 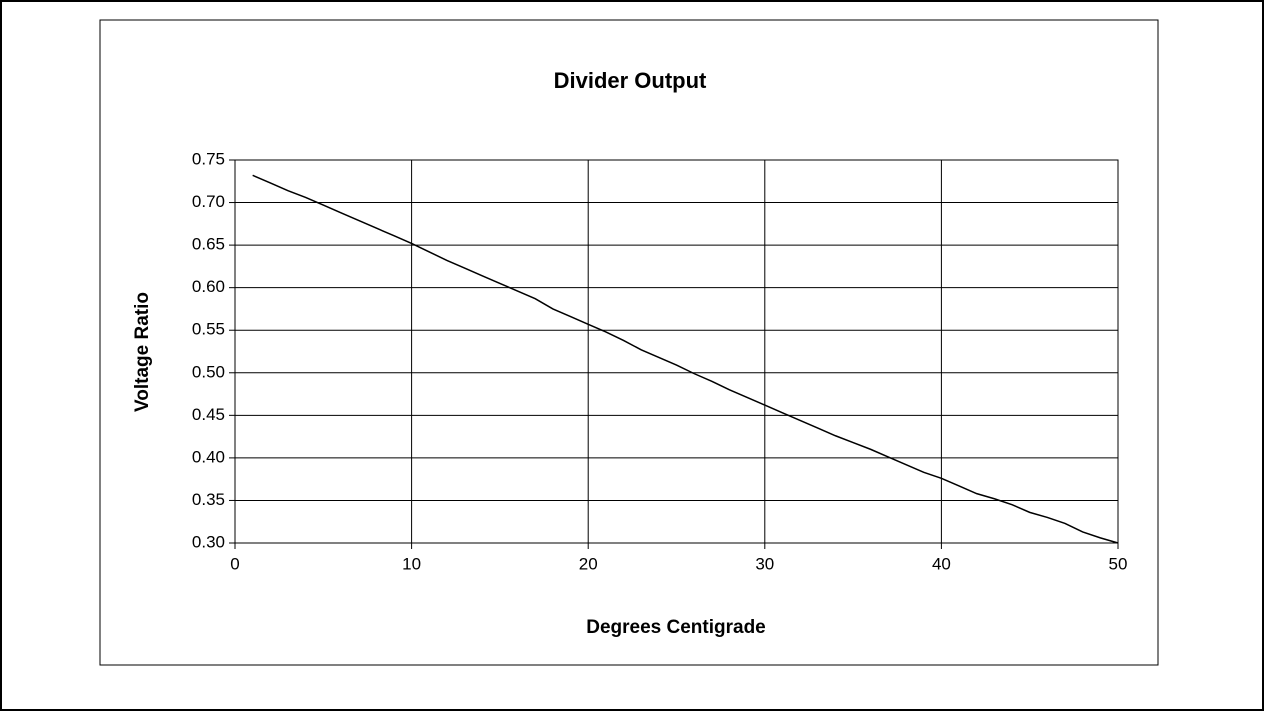 What do you see at coordinates (208, 499) in the screenshot?
I see `y-tick-label: 0.35` at bounding box center [208, 499].